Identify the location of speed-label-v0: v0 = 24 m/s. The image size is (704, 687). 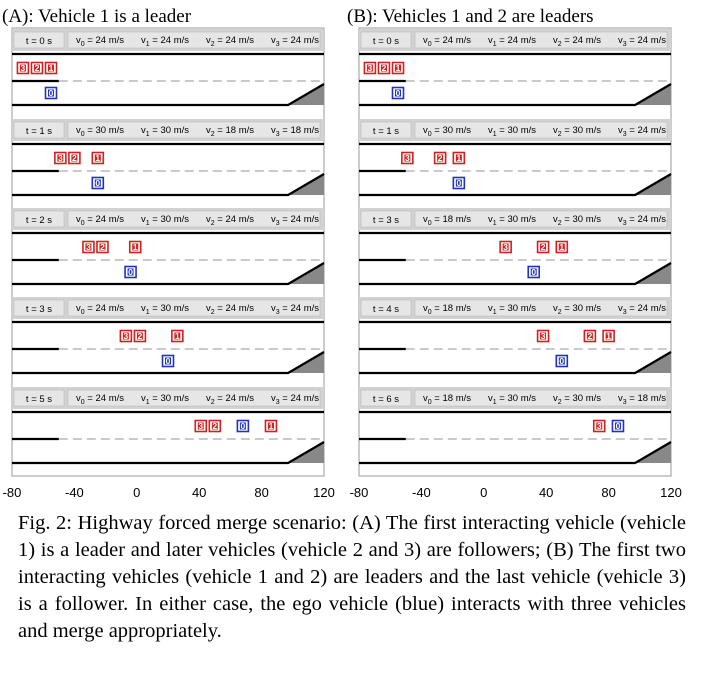
(100, 41).